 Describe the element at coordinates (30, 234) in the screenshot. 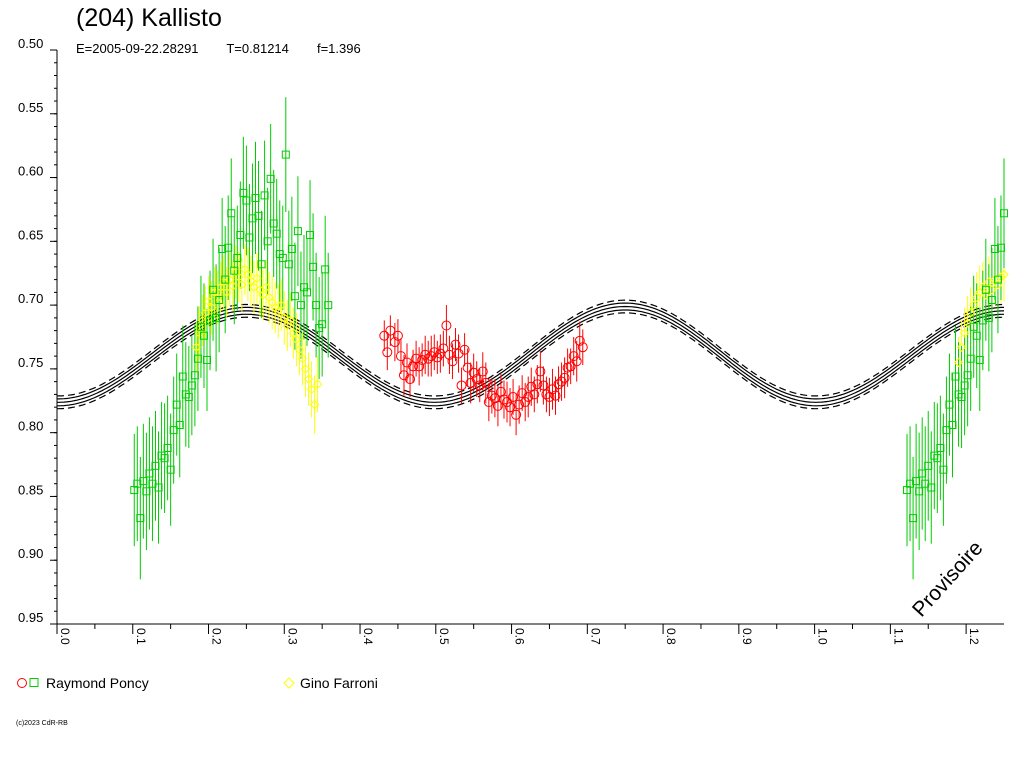

I see `y-tick-label: 0.65` at that location.